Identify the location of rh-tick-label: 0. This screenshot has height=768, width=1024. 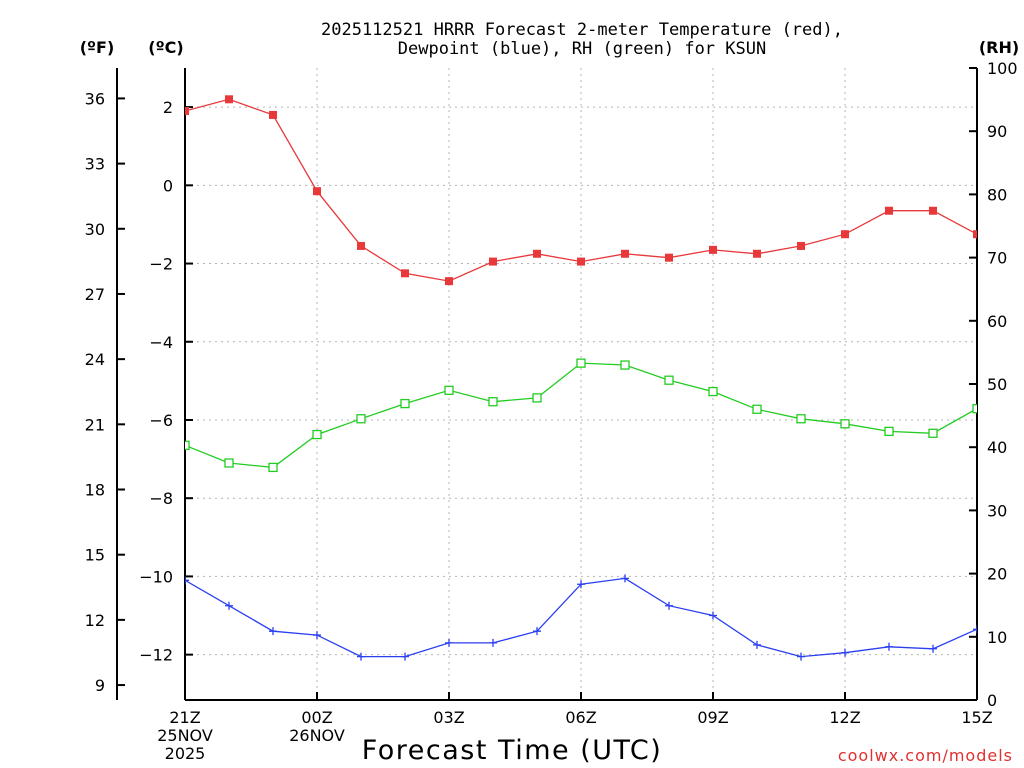
(992, 700).